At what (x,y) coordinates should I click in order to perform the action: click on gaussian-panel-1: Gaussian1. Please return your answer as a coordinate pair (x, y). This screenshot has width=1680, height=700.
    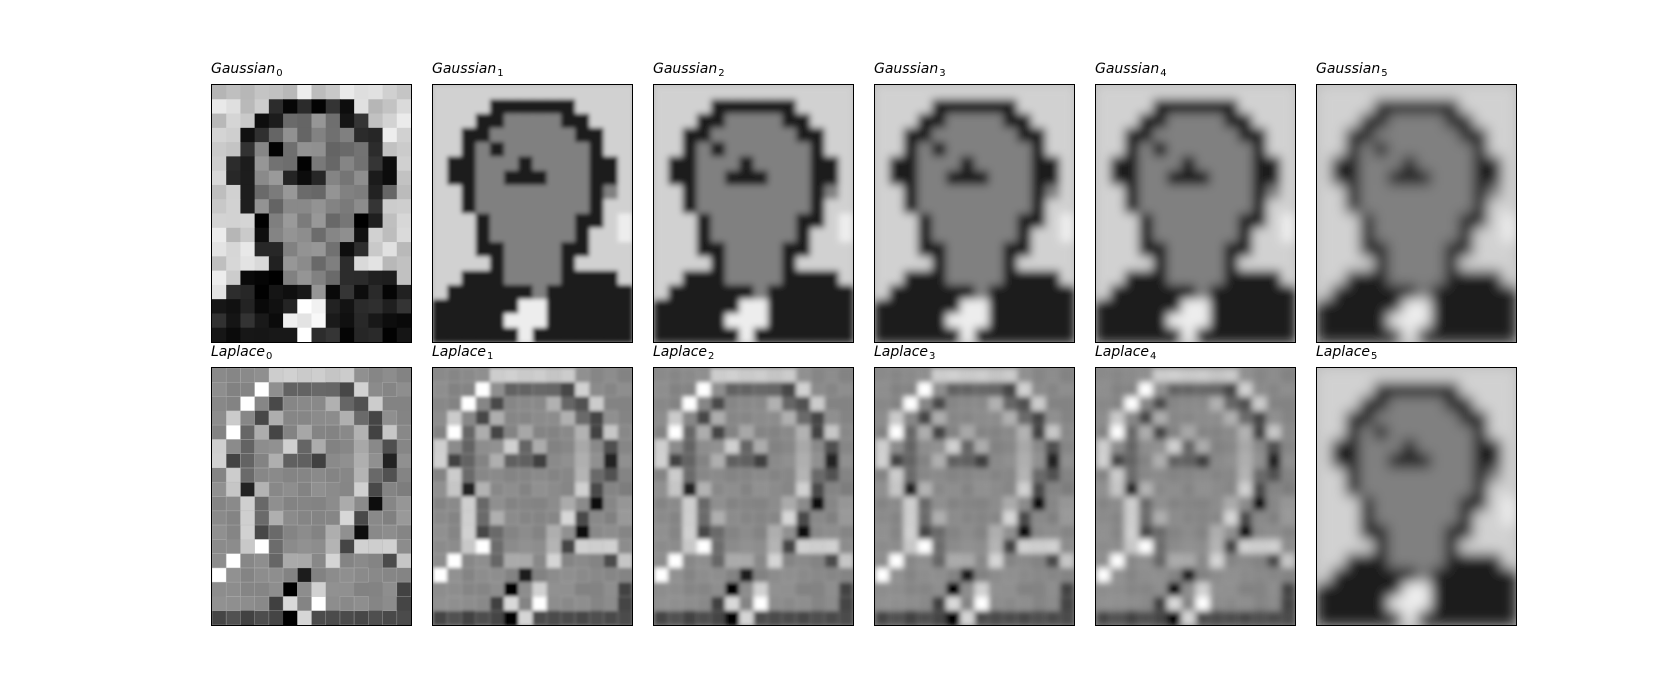
    Looking at the image, I should click on (532, 213).